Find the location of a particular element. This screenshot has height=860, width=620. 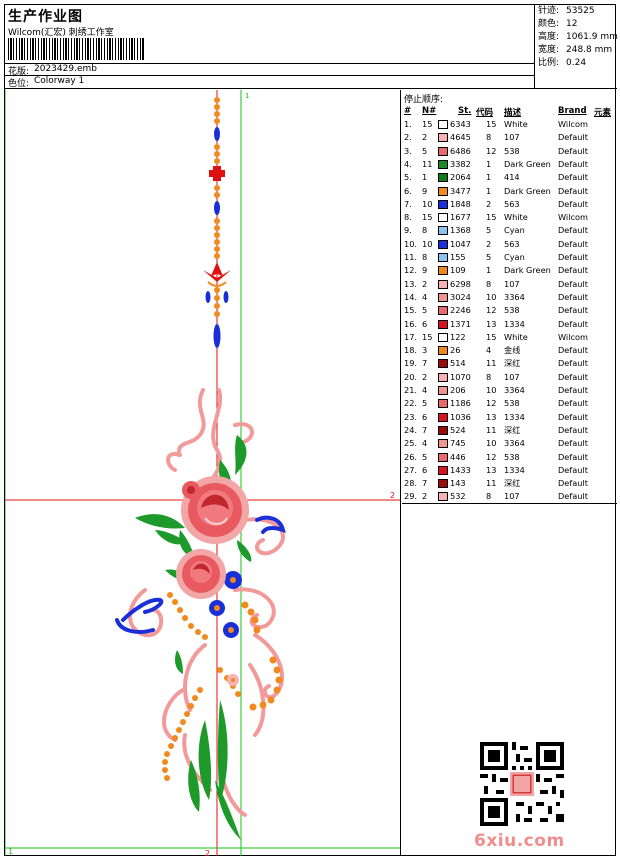

col-header-code: 代码 is located at coordinates (485, 113).